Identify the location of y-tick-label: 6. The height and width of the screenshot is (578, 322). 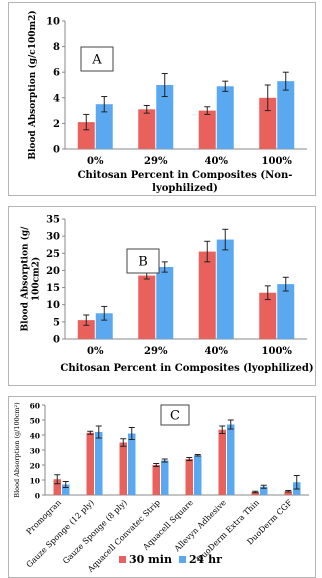
(56, 73).